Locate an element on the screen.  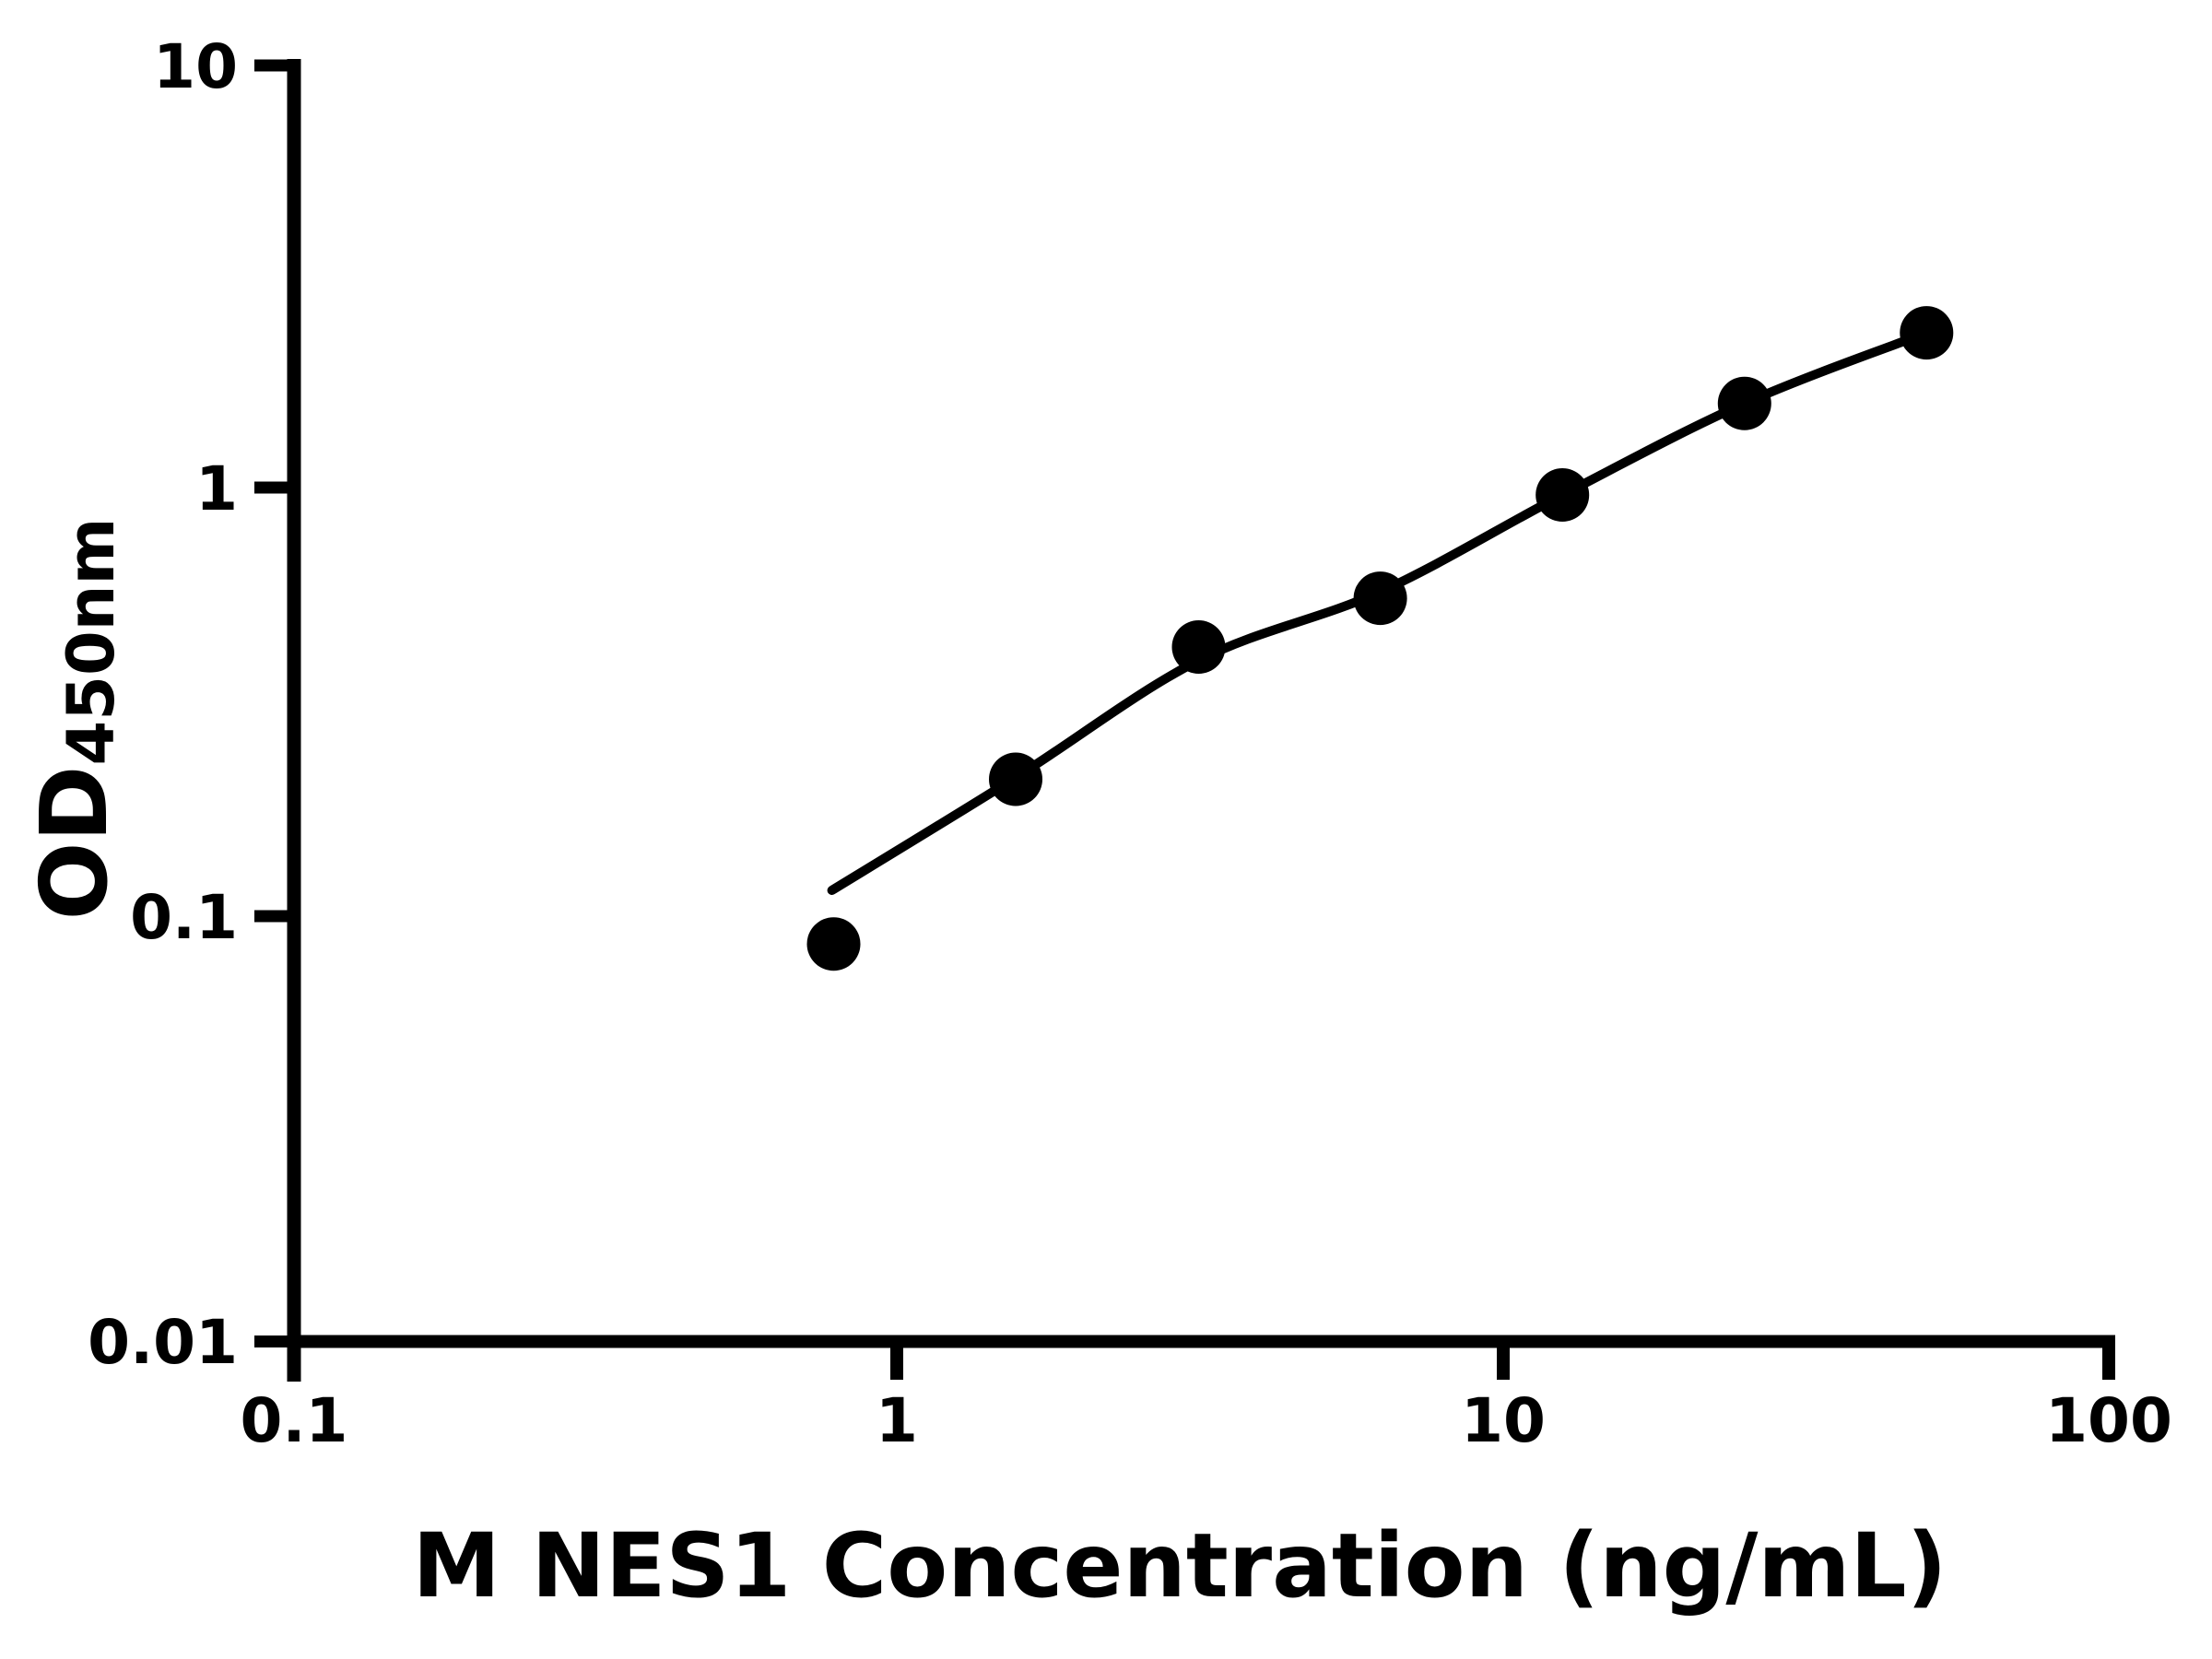
y-axis-title-subscript: 450nm is located at coordinates (91, 642).